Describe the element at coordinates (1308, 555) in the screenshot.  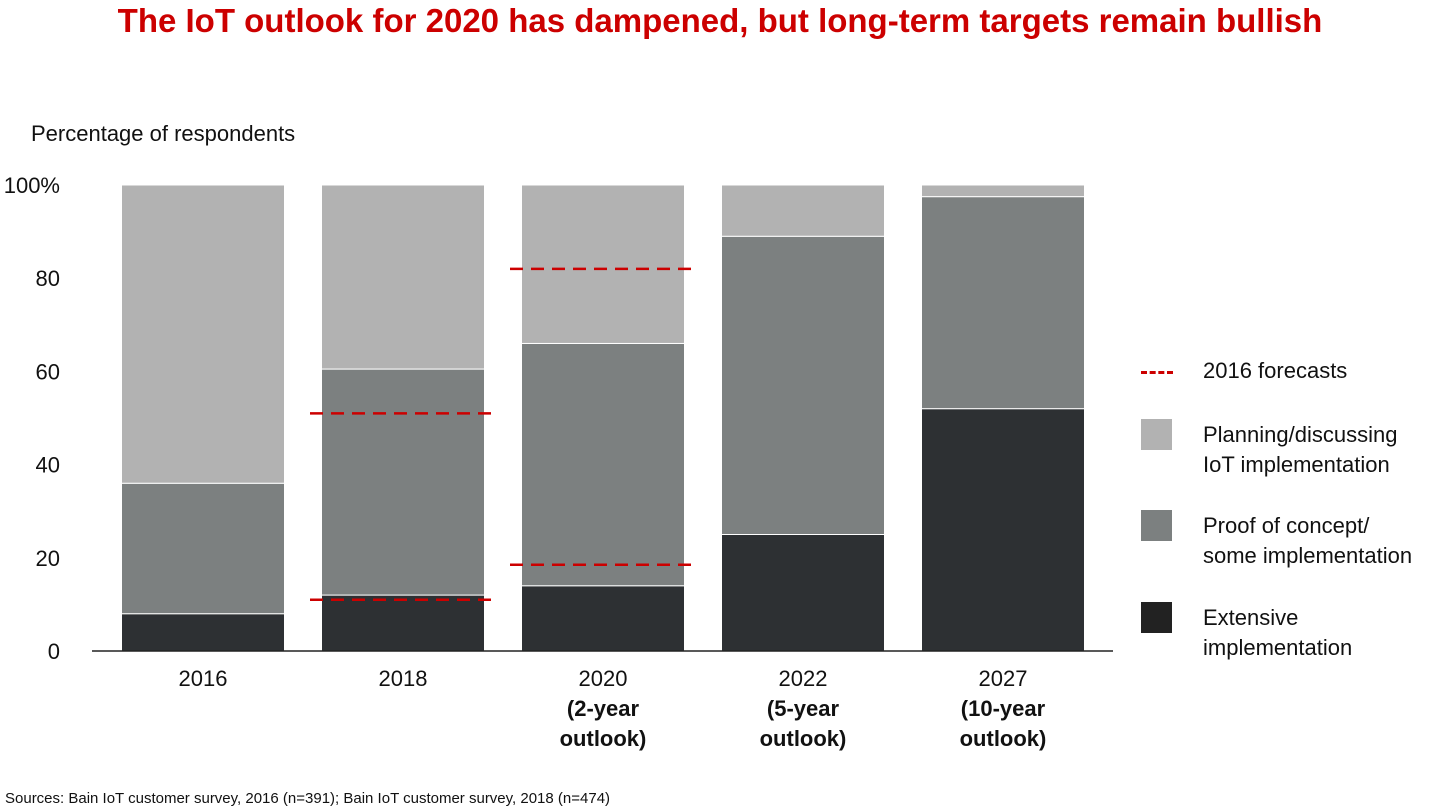
I see `legend-label: some implementation` at that location.